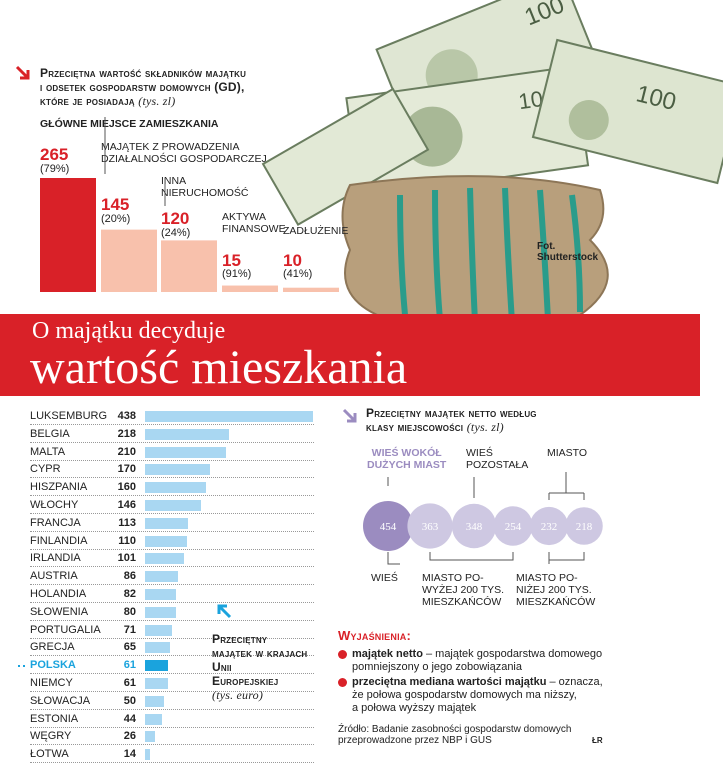 Image resolution: width=723 pixels, height=763 pixels. What do you see at coordinates (414, 708) in the screenshot?
I see `legend-text-2c: a połowa wyższy majątek` at bounding box center [414, 708].